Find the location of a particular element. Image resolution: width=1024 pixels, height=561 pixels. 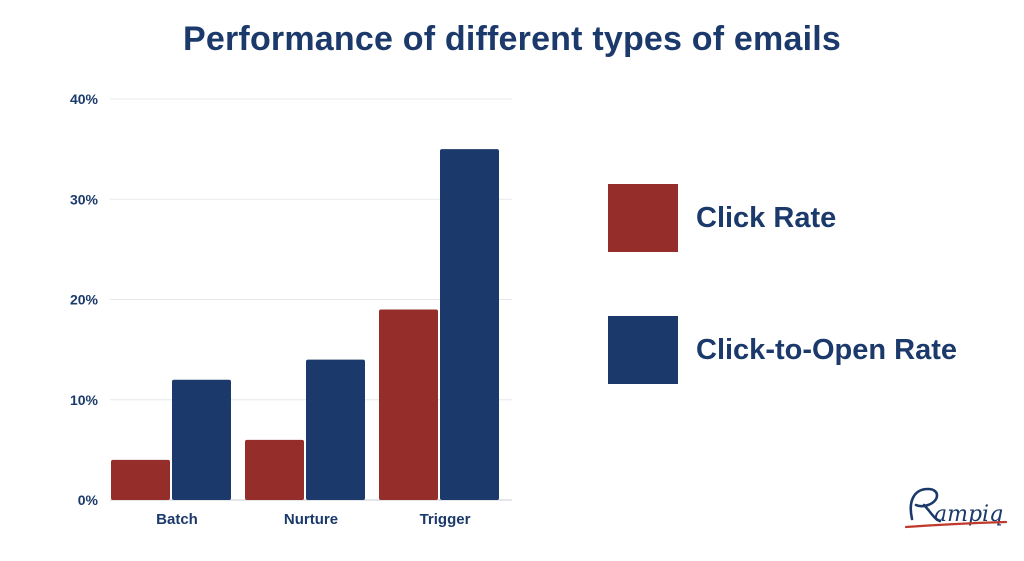

y-tick-label: 10% is located at coordinates (84, 400).